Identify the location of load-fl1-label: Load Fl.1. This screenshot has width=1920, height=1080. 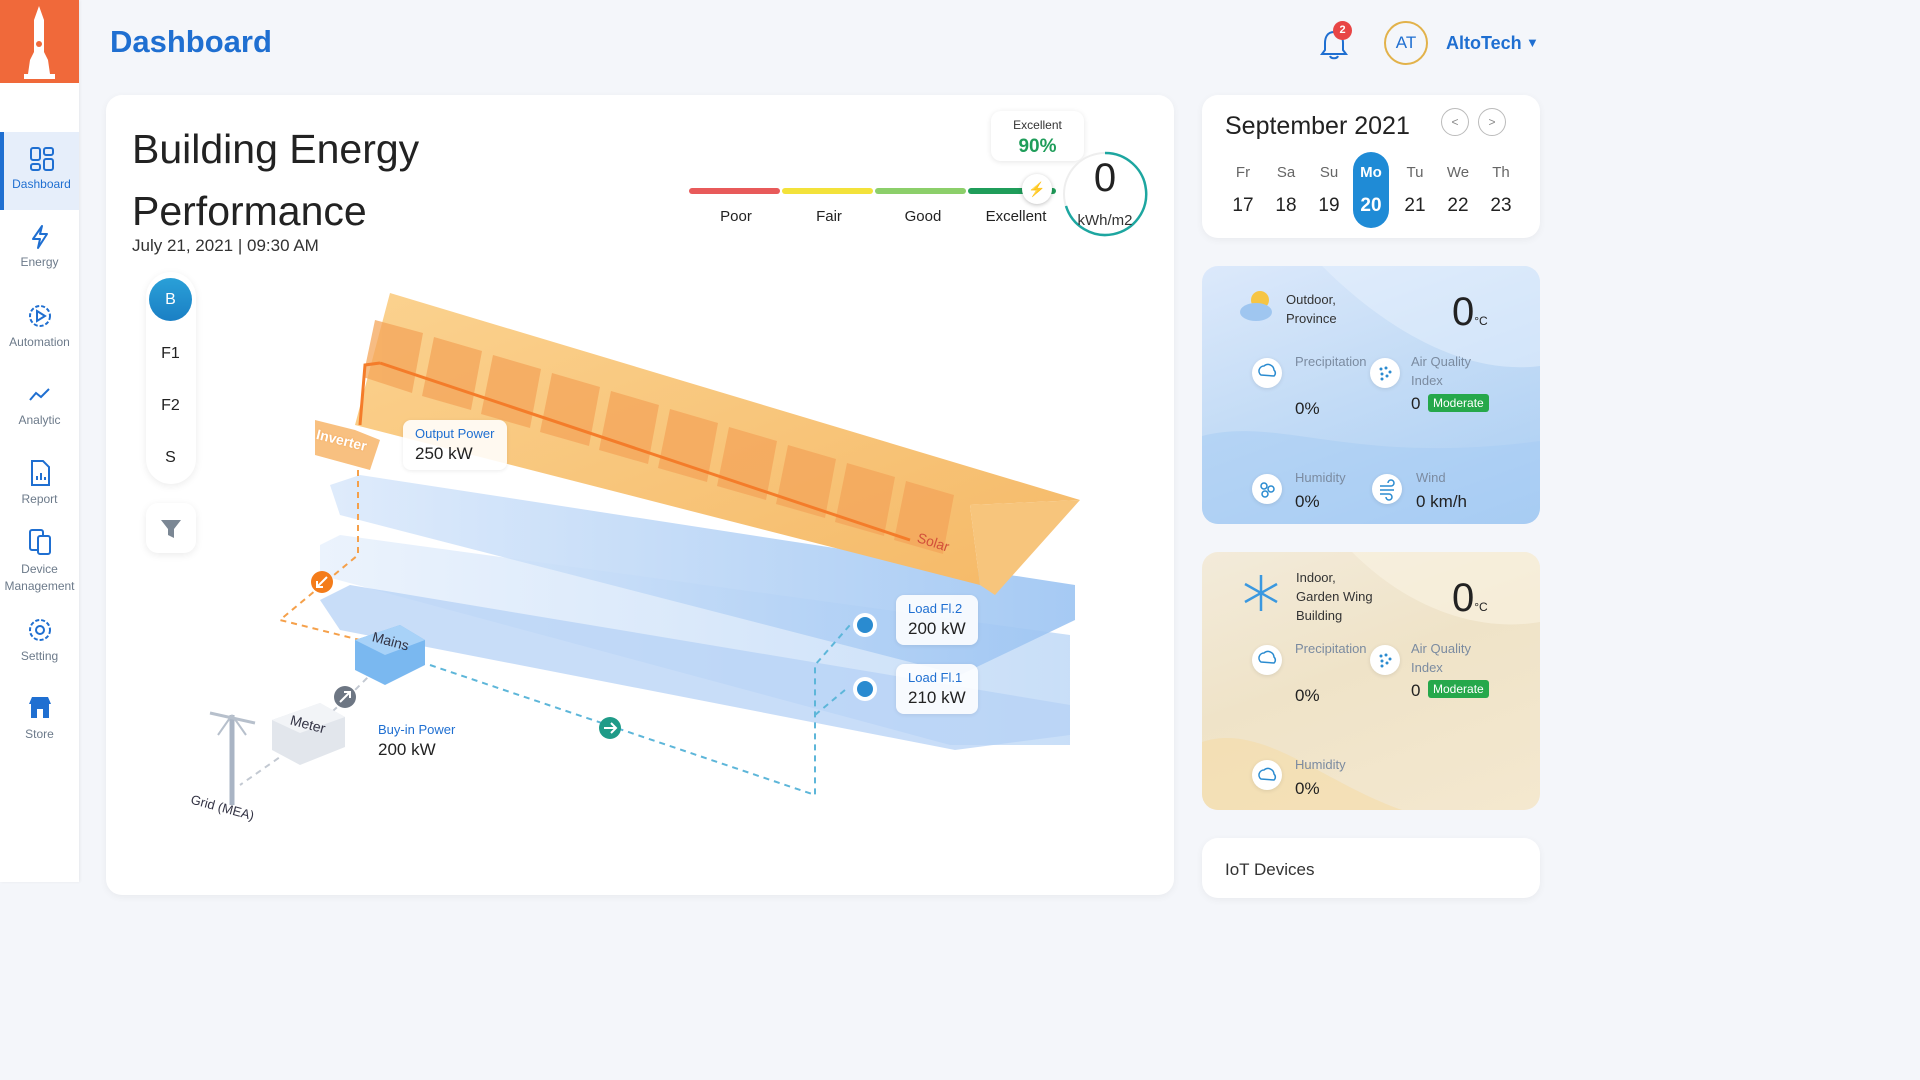
(935, 677).